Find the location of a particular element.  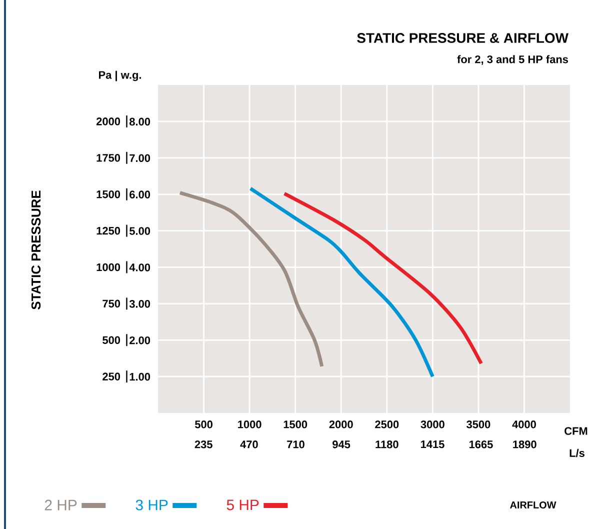

x-tick-label: 2000 is located at coordinates (341, 424).